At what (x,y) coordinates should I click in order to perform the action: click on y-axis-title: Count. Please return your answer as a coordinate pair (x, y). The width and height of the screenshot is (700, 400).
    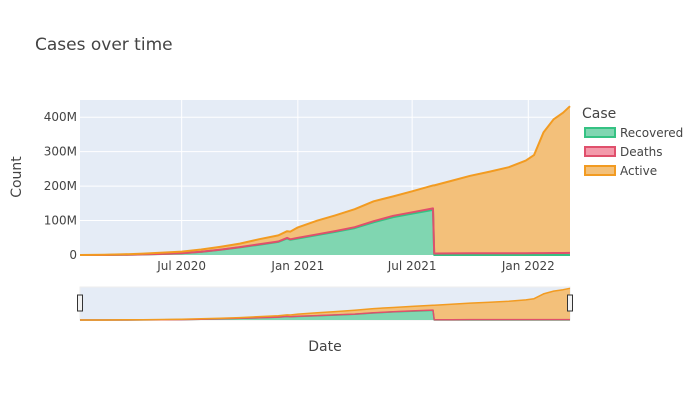
    Looking at the image, I should click on (17, 177).